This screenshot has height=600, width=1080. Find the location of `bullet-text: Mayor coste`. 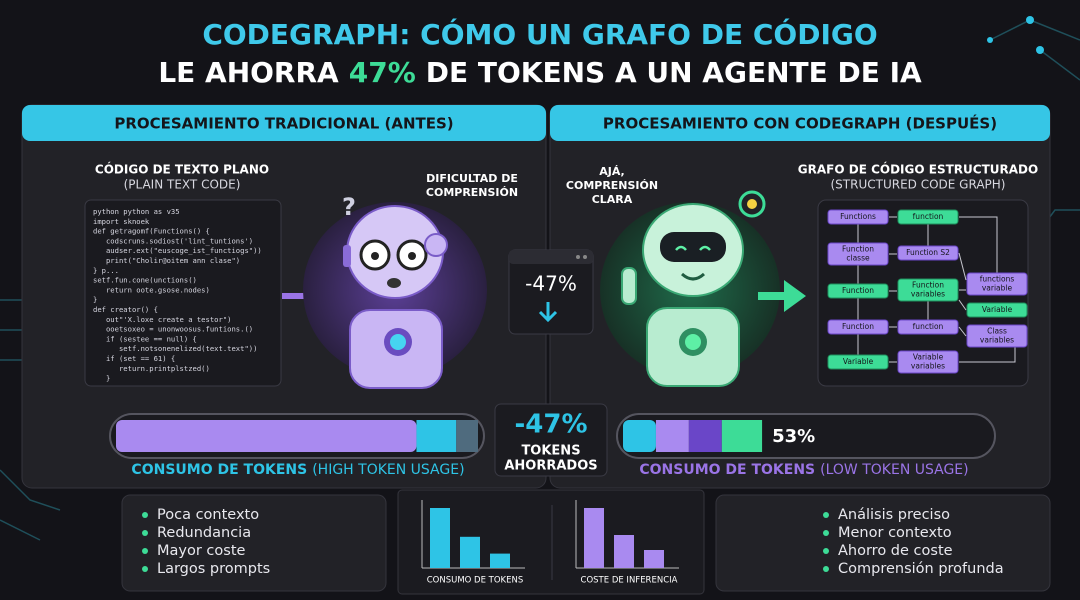

bullet-text: Mayor coste is located at coordinates (201, 551).